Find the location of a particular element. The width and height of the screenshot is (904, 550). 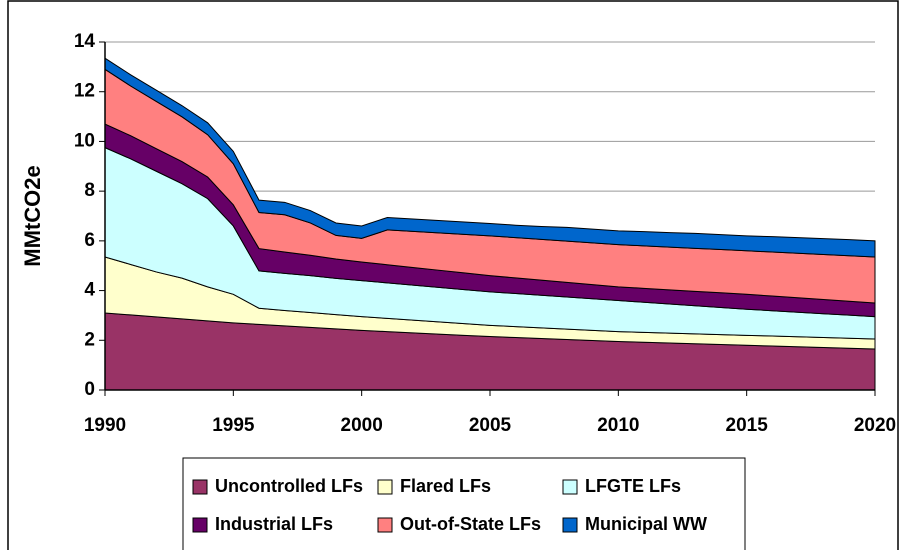

legend-label: LFGTE LFs is located at coordinates (633, 486).